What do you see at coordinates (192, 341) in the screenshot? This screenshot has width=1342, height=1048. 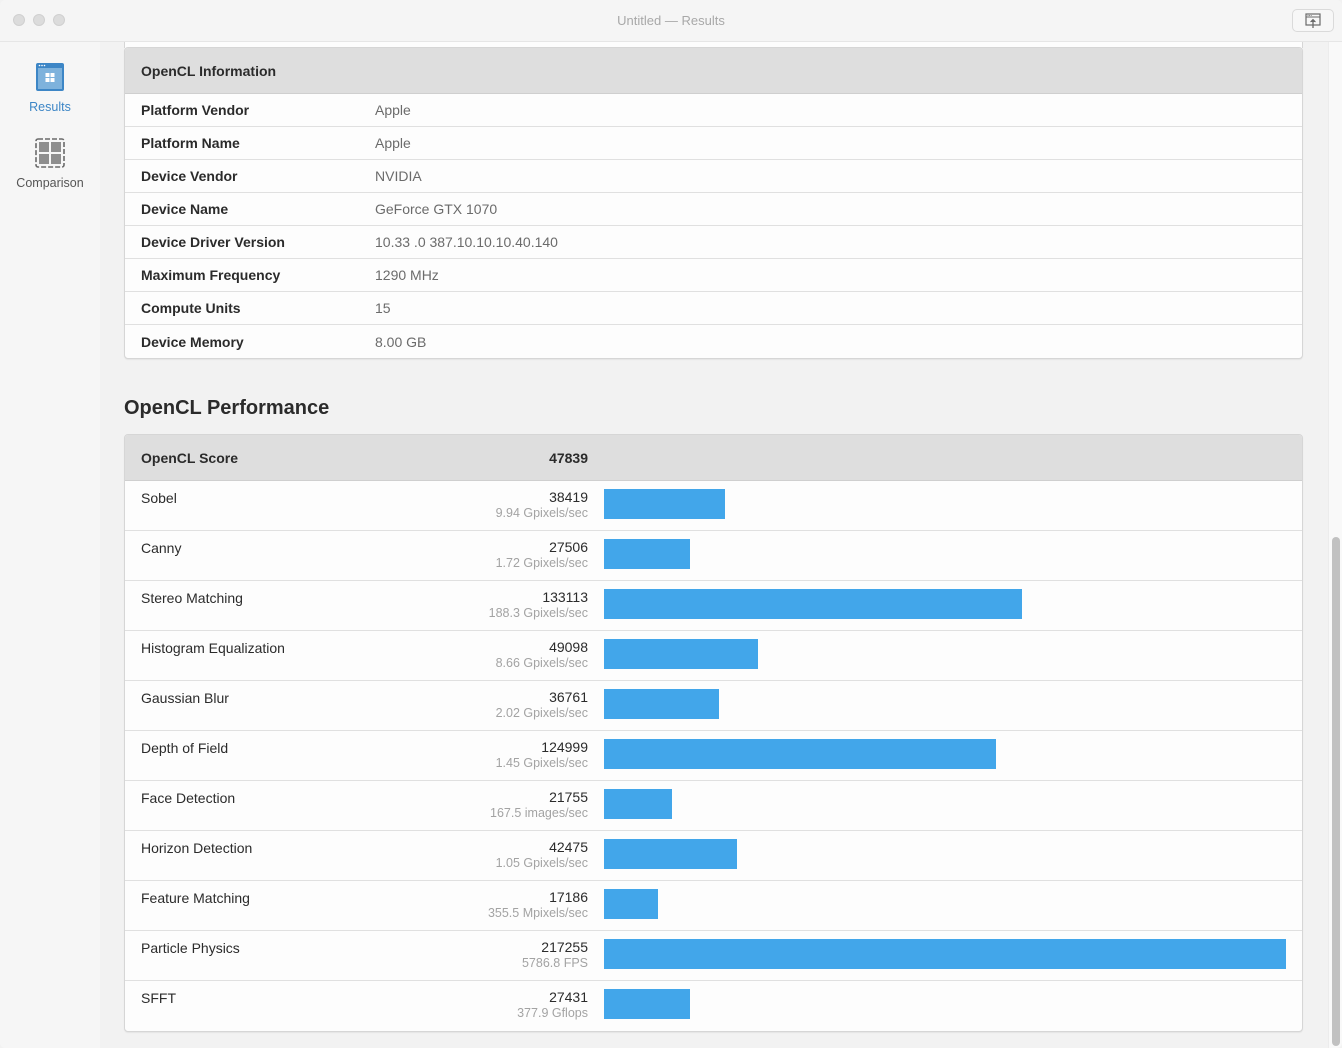 I see `info-key: Device Memory` at bounding box center [192, 341].